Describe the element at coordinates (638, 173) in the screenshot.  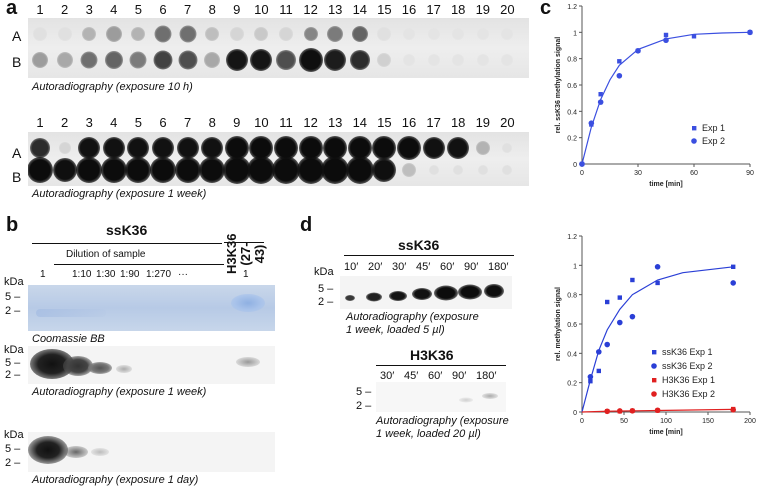
I see `x-tick-label: 30` at that location.